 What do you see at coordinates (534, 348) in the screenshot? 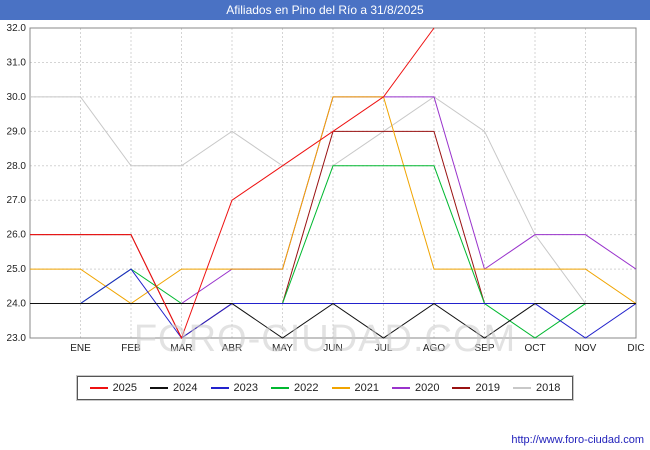
I see `x-tick-oct: OCT` at bounding box center [534, 348].